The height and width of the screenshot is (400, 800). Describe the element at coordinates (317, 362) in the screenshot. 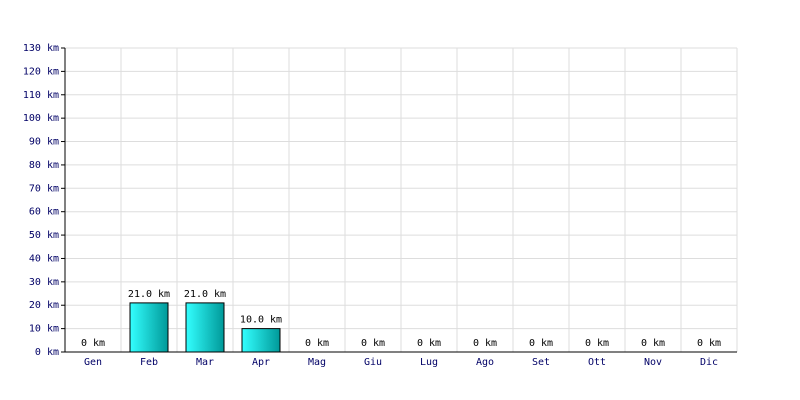

I see `x-tick-label: Mag` at that location.